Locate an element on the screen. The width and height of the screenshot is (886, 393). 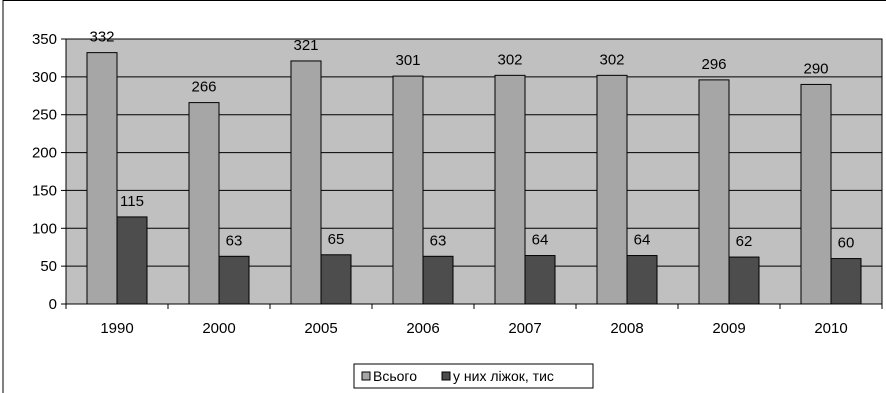
x-tick-label: 1990 is located at coordinates (116, 328).